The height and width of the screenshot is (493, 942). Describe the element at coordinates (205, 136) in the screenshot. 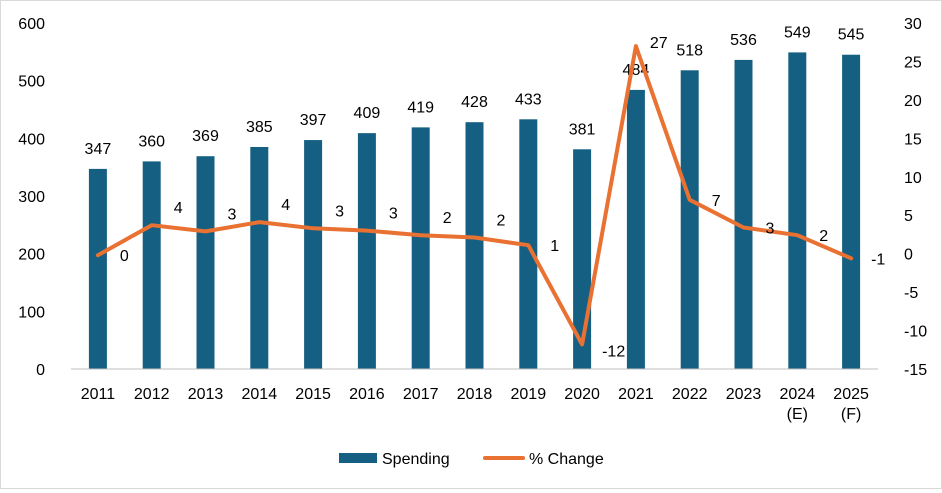

I see `spending-data-label: 369` at that location.